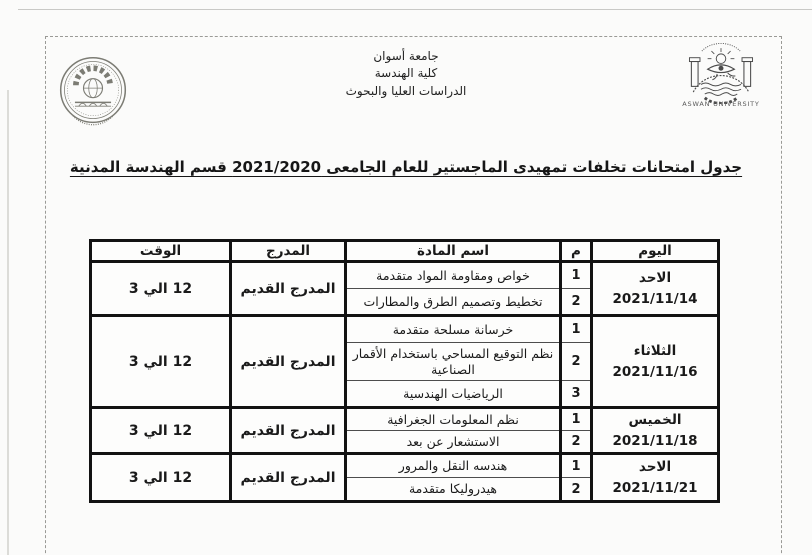 The image size is (812, 555). I want to click on row-number: 3, so click(576, 394).